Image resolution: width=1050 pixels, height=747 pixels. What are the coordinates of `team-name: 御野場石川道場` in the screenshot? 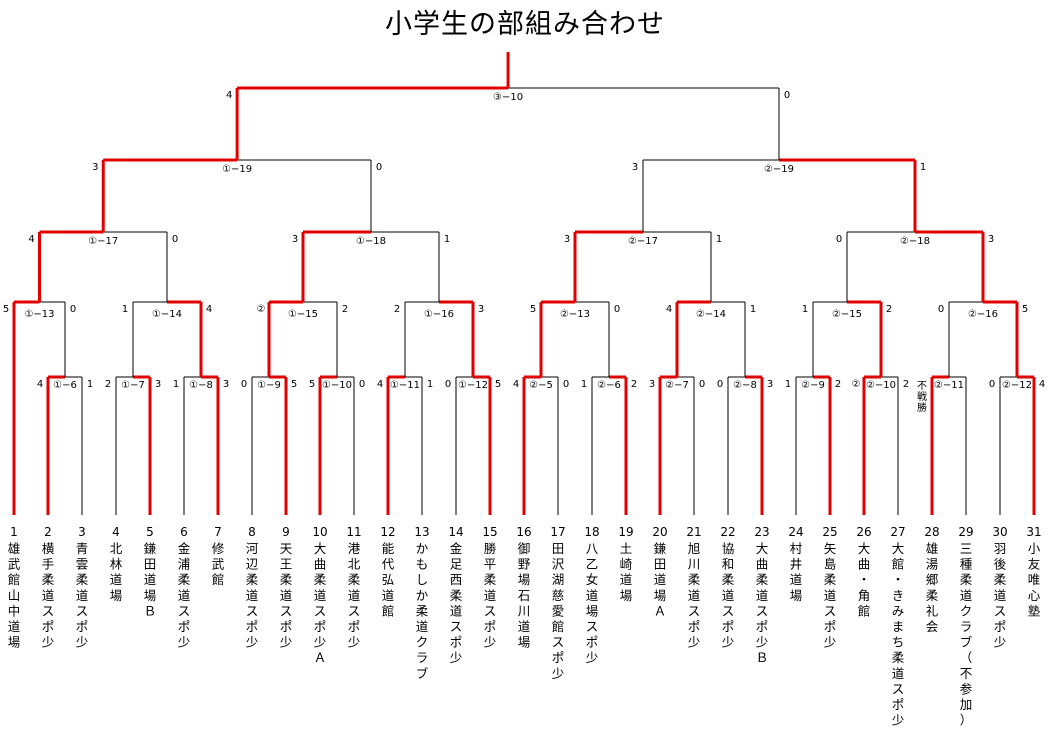 It's located at (524, 595).